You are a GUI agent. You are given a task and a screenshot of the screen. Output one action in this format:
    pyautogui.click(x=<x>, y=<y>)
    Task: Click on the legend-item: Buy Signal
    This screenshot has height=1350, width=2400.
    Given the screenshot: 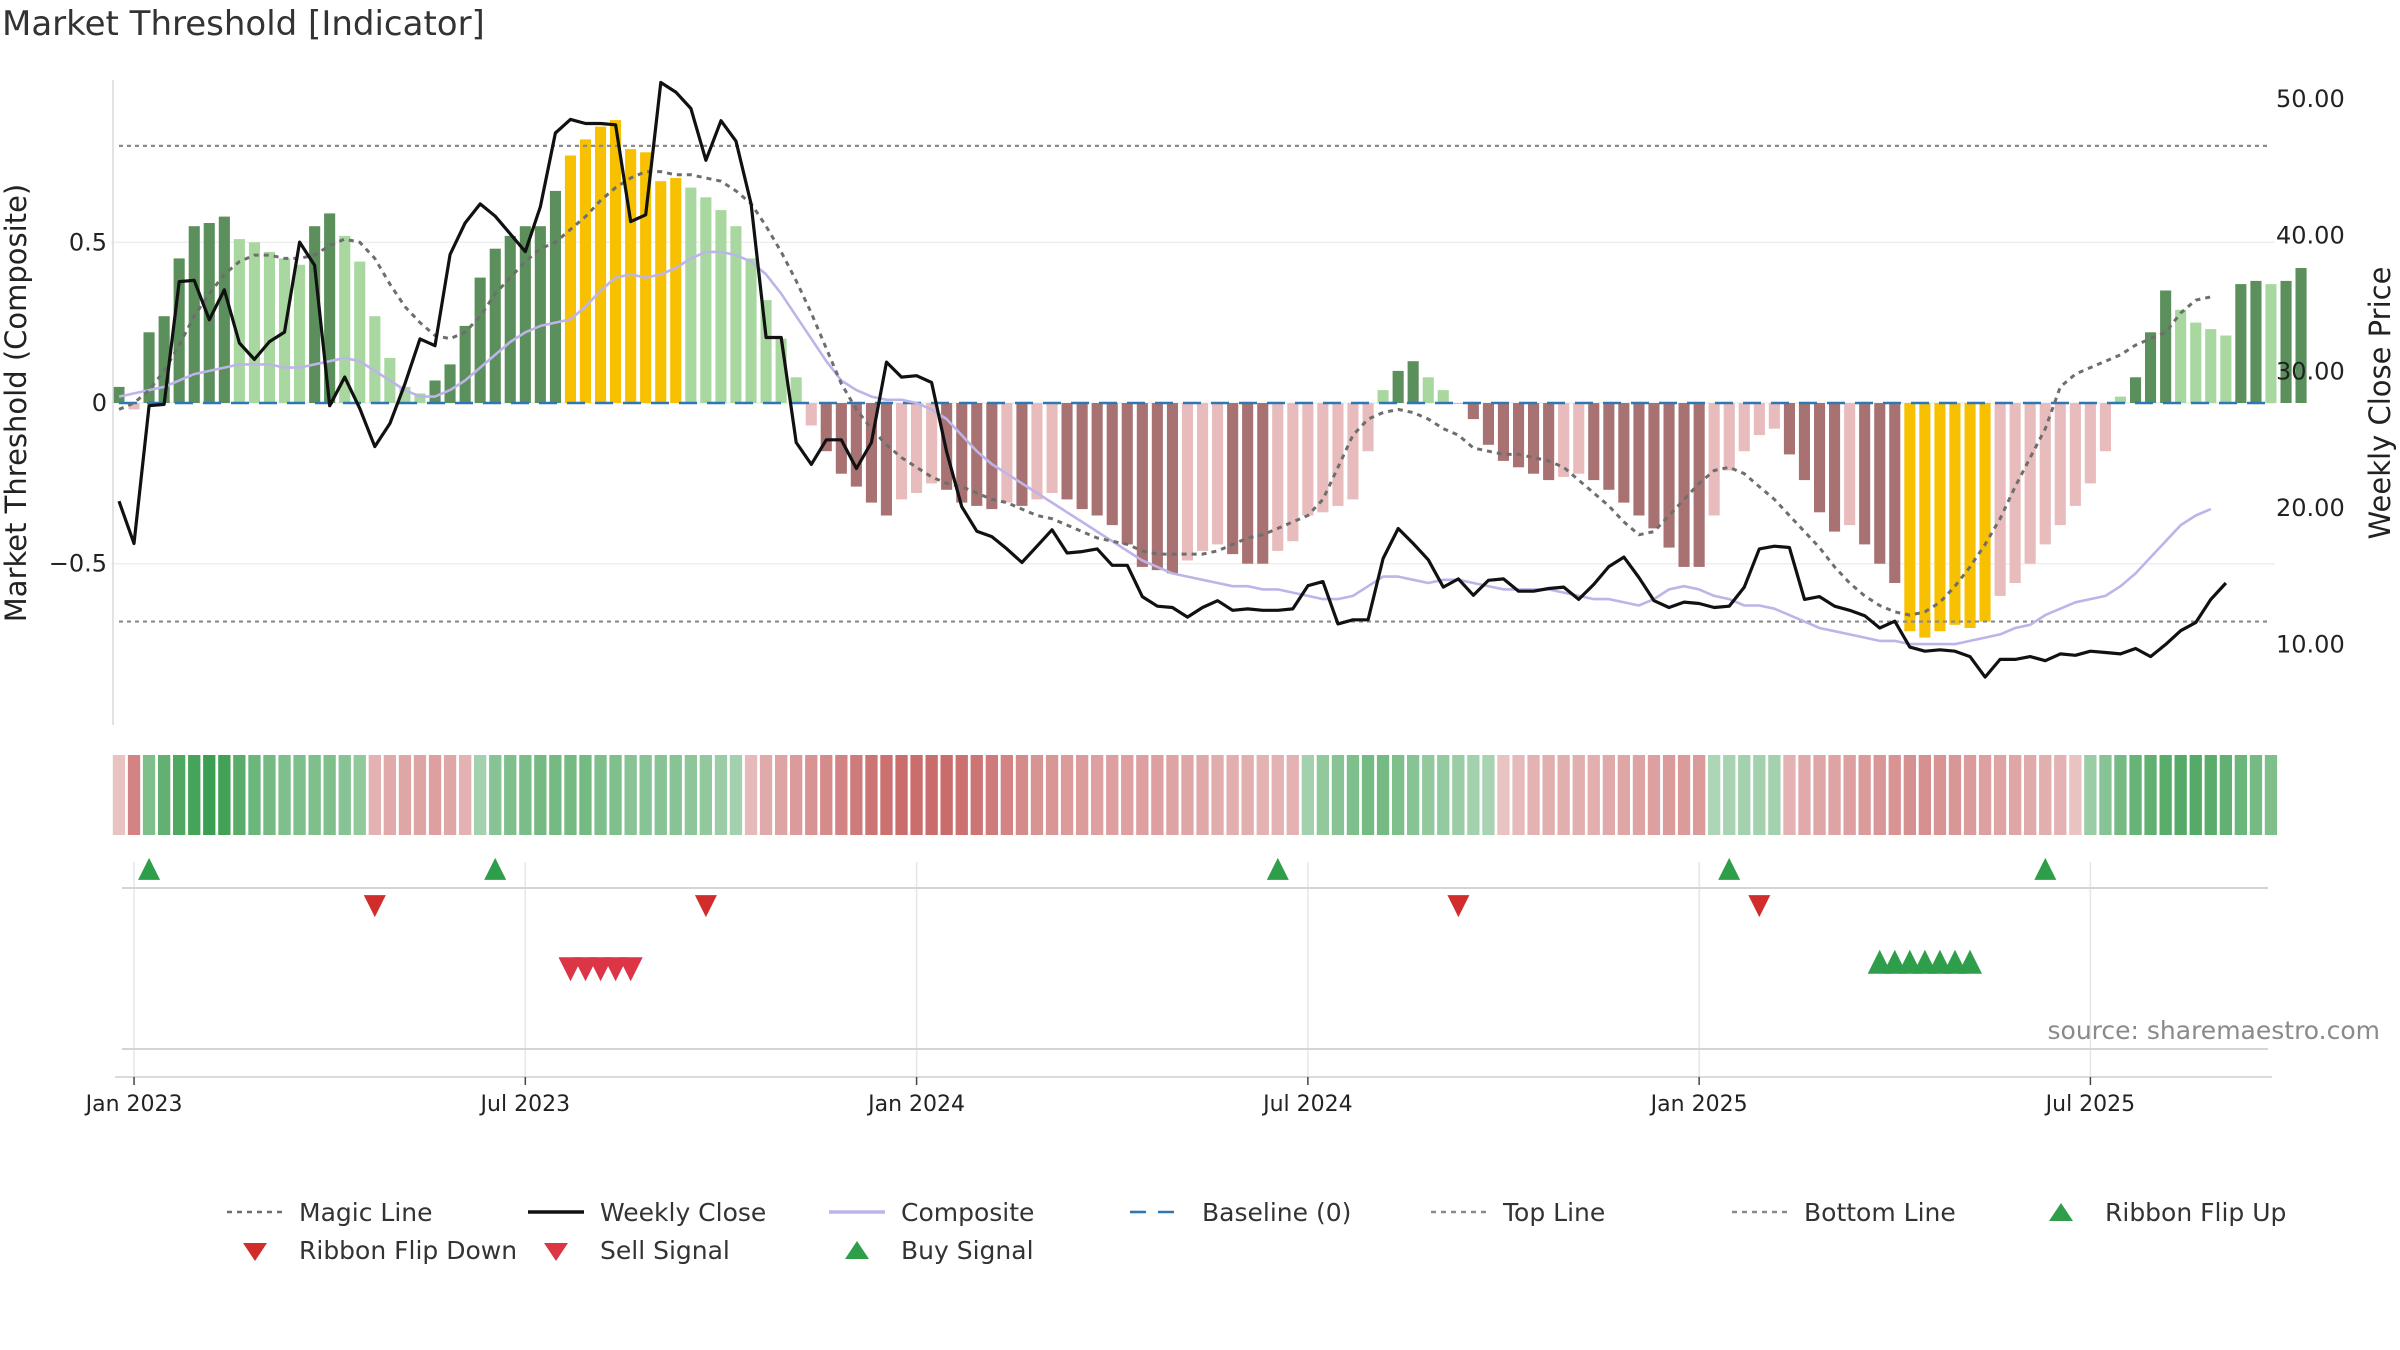 What is the action you would take?
    pyautogui.click(x=977, y=1250)
    